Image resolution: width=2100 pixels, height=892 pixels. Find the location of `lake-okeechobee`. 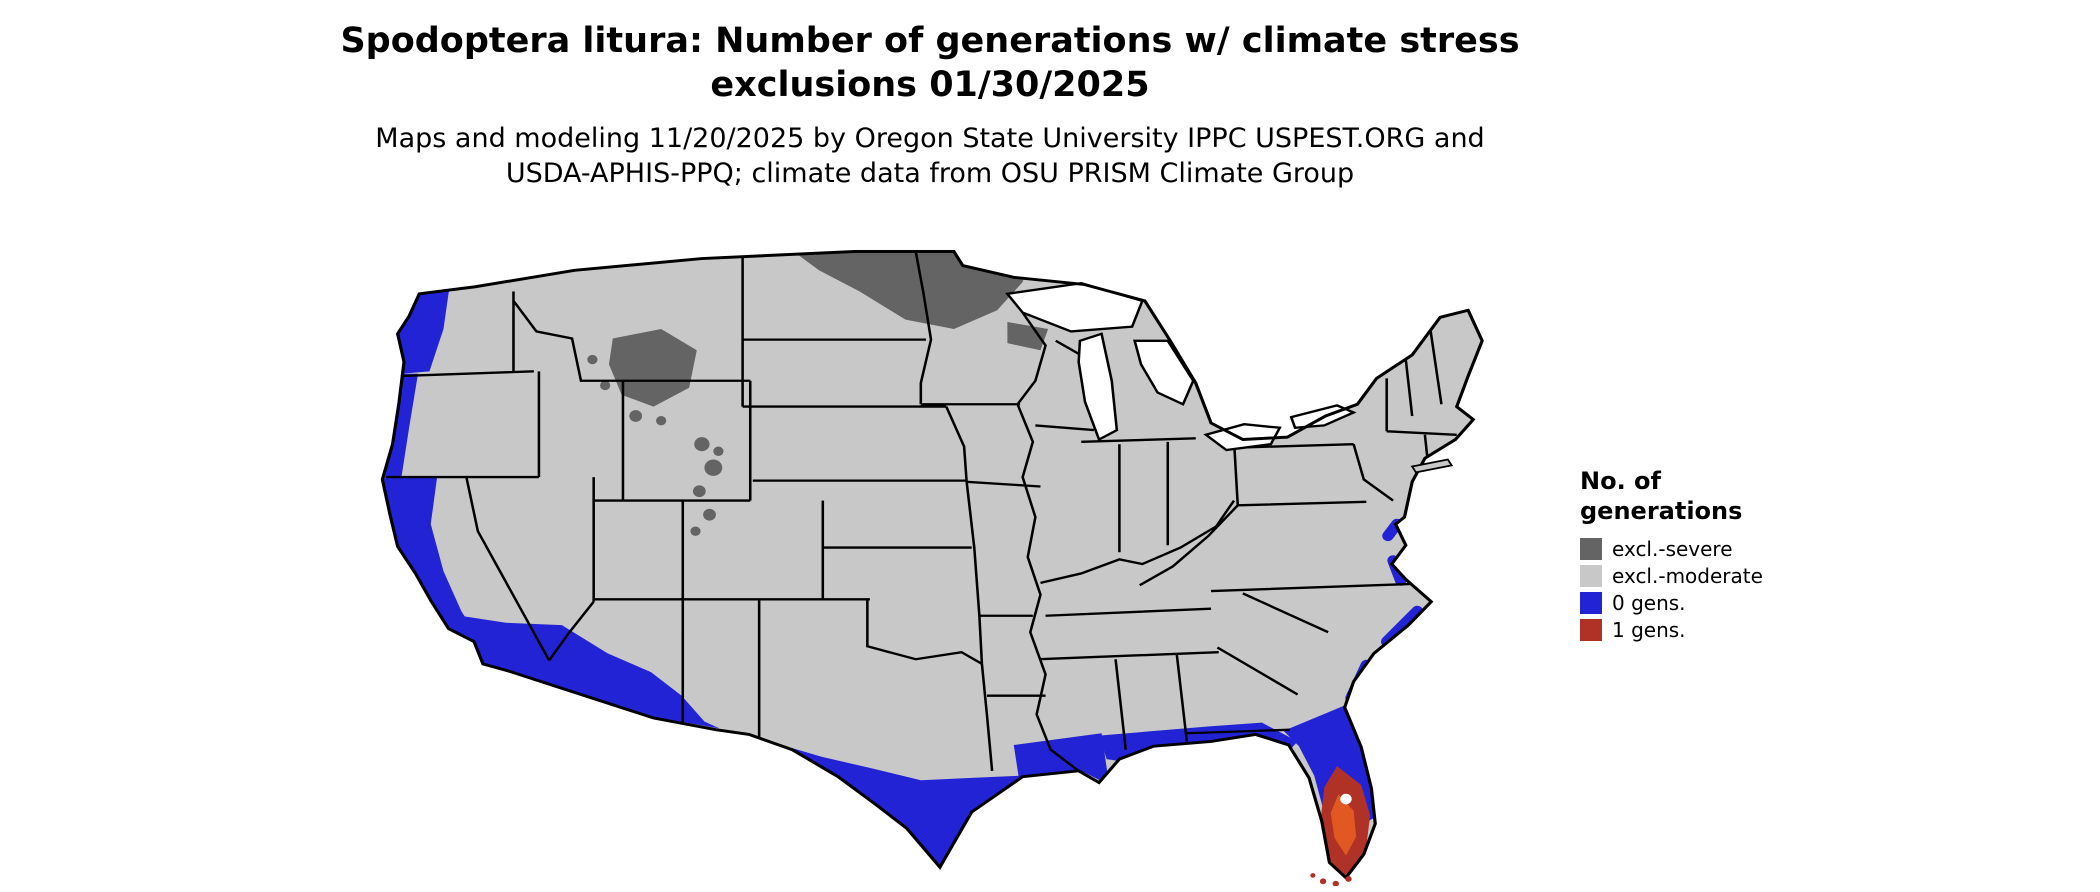

lake-okeechobee is located at coordinates (1346, 799).